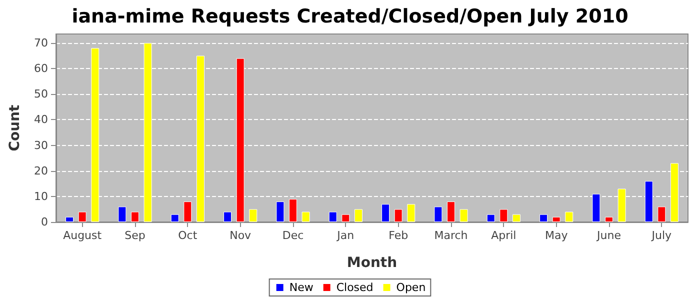  Describe the element at coordinates (661, 235) in the screenshot. I see `x-tick-label: July` at that location.